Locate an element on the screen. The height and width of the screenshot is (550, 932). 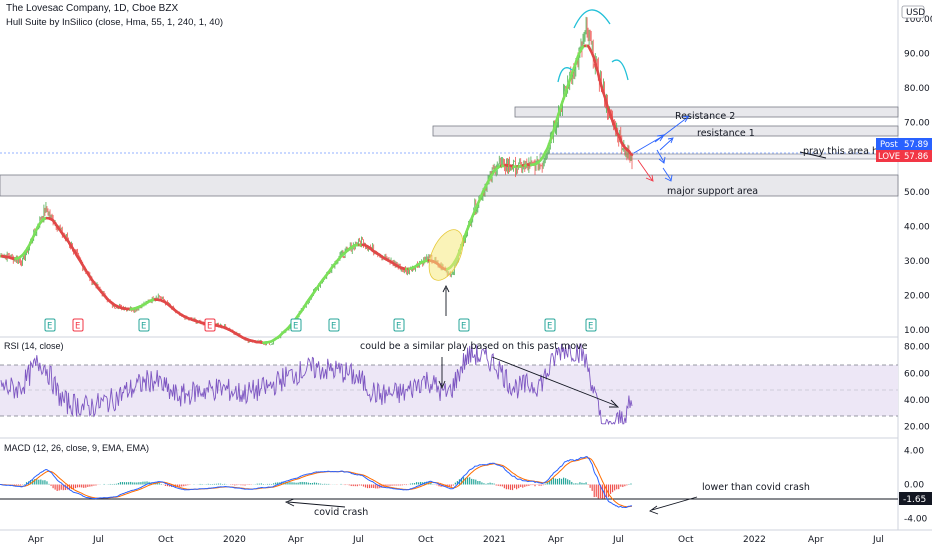
post-price-badge is located at coordinates (904, 144).